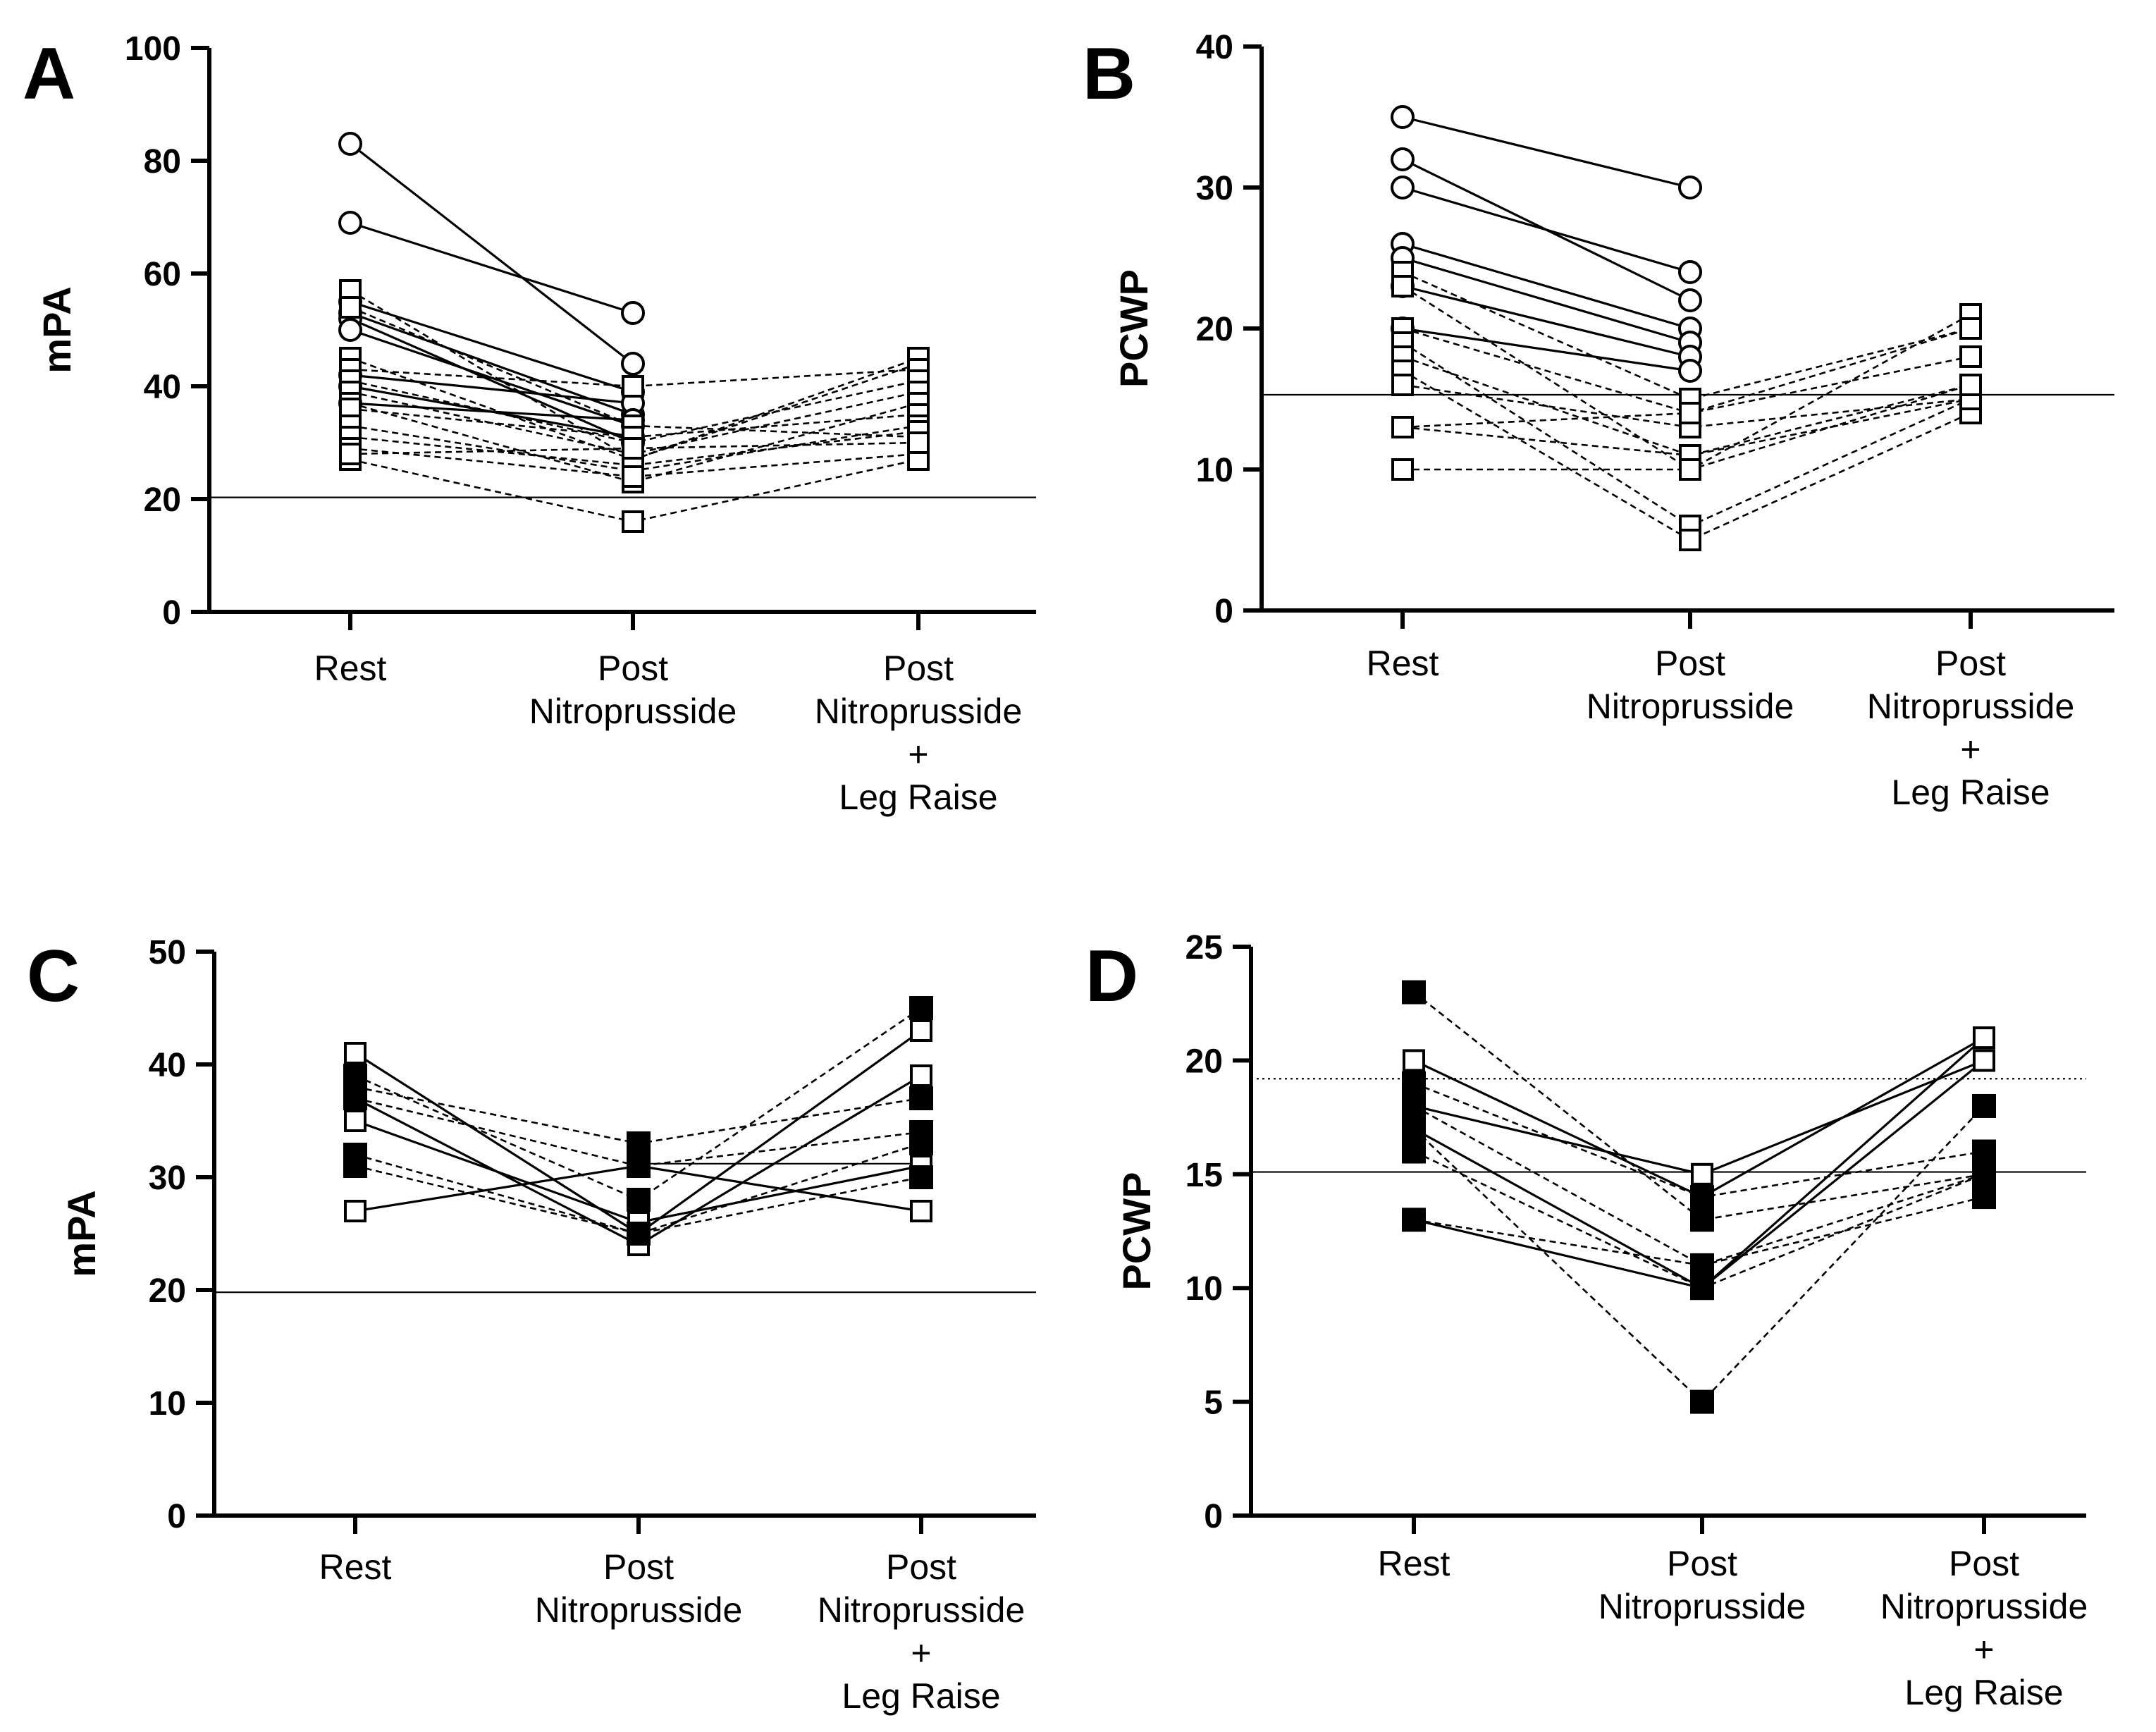  Describe the element at coordinates (1690, 371) in the screenshot. I see `panel-b-series-7-point` at that location.